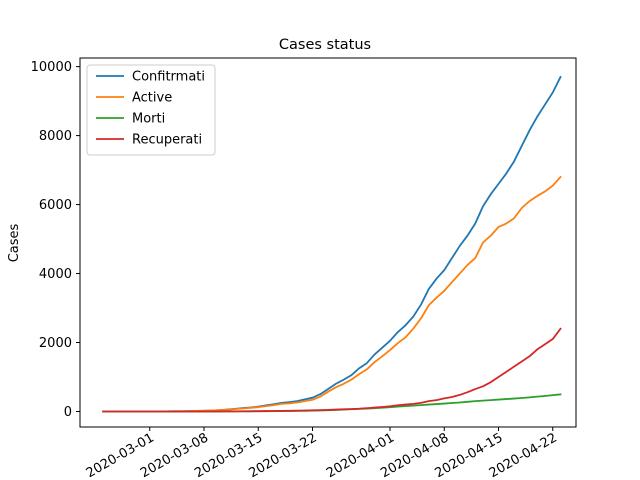 The width and height of the screenshot is (640, 480). What do you see at coordinates (14, 242) in the screenshot?
I see `y-axis-label: Cases` at bounding box center [14, 242].